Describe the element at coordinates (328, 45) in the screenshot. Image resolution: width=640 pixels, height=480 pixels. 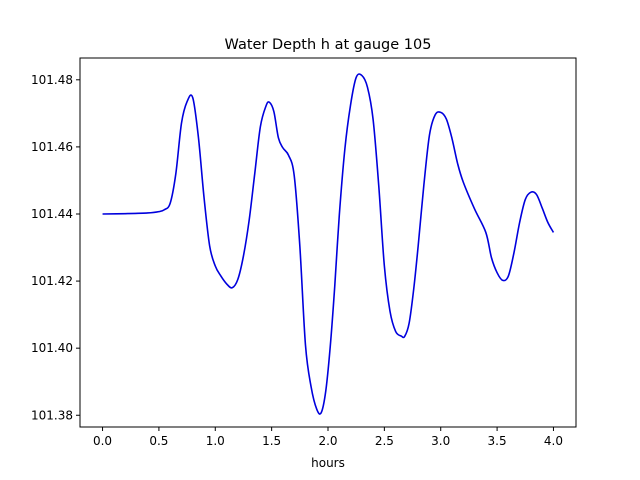
I see `chart-title: Water Depth h at gauge 105` at that location.